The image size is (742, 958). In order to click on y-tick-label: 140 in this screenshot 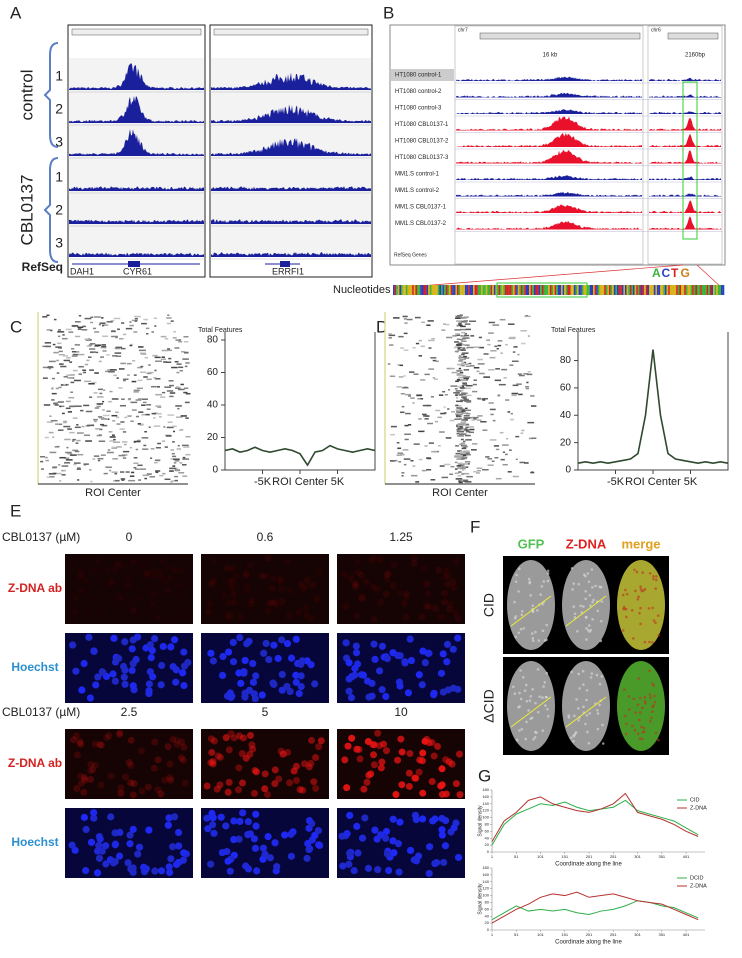, I will do `click(485, 803)`.